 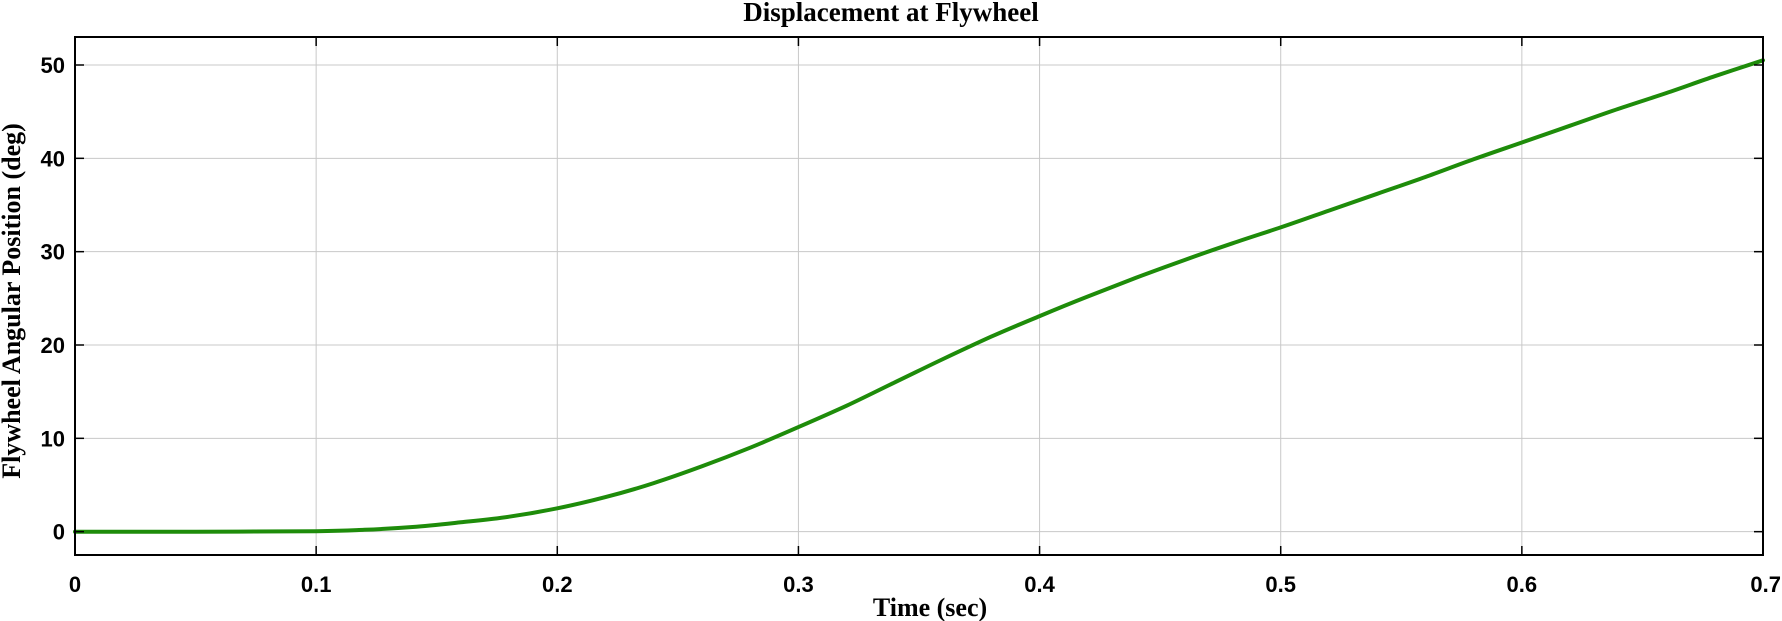 I want to click on y-tick-label: 40, so click(x=53, y=158).